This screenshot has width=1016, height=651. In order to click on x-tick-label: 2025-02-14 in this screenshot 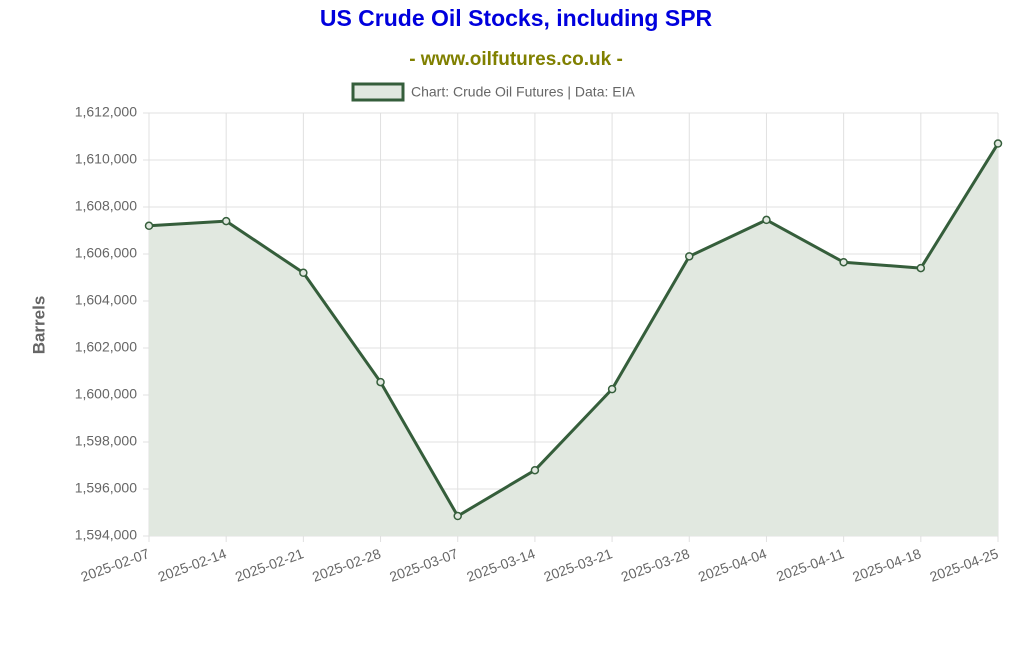, I will do `click(192, 565)`.